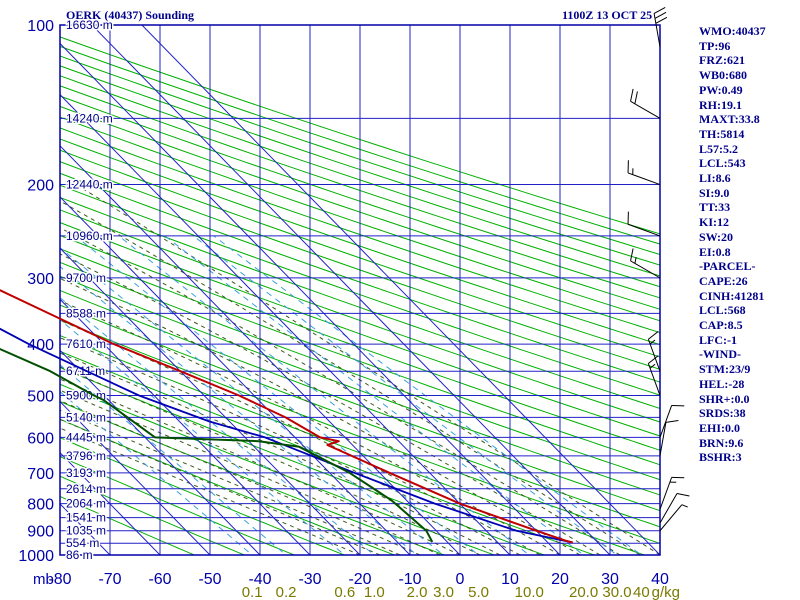 The width and height of the screenshot is (800, 600). I want to click on mixing-ratio-label: 10.0, so click(529, 592).